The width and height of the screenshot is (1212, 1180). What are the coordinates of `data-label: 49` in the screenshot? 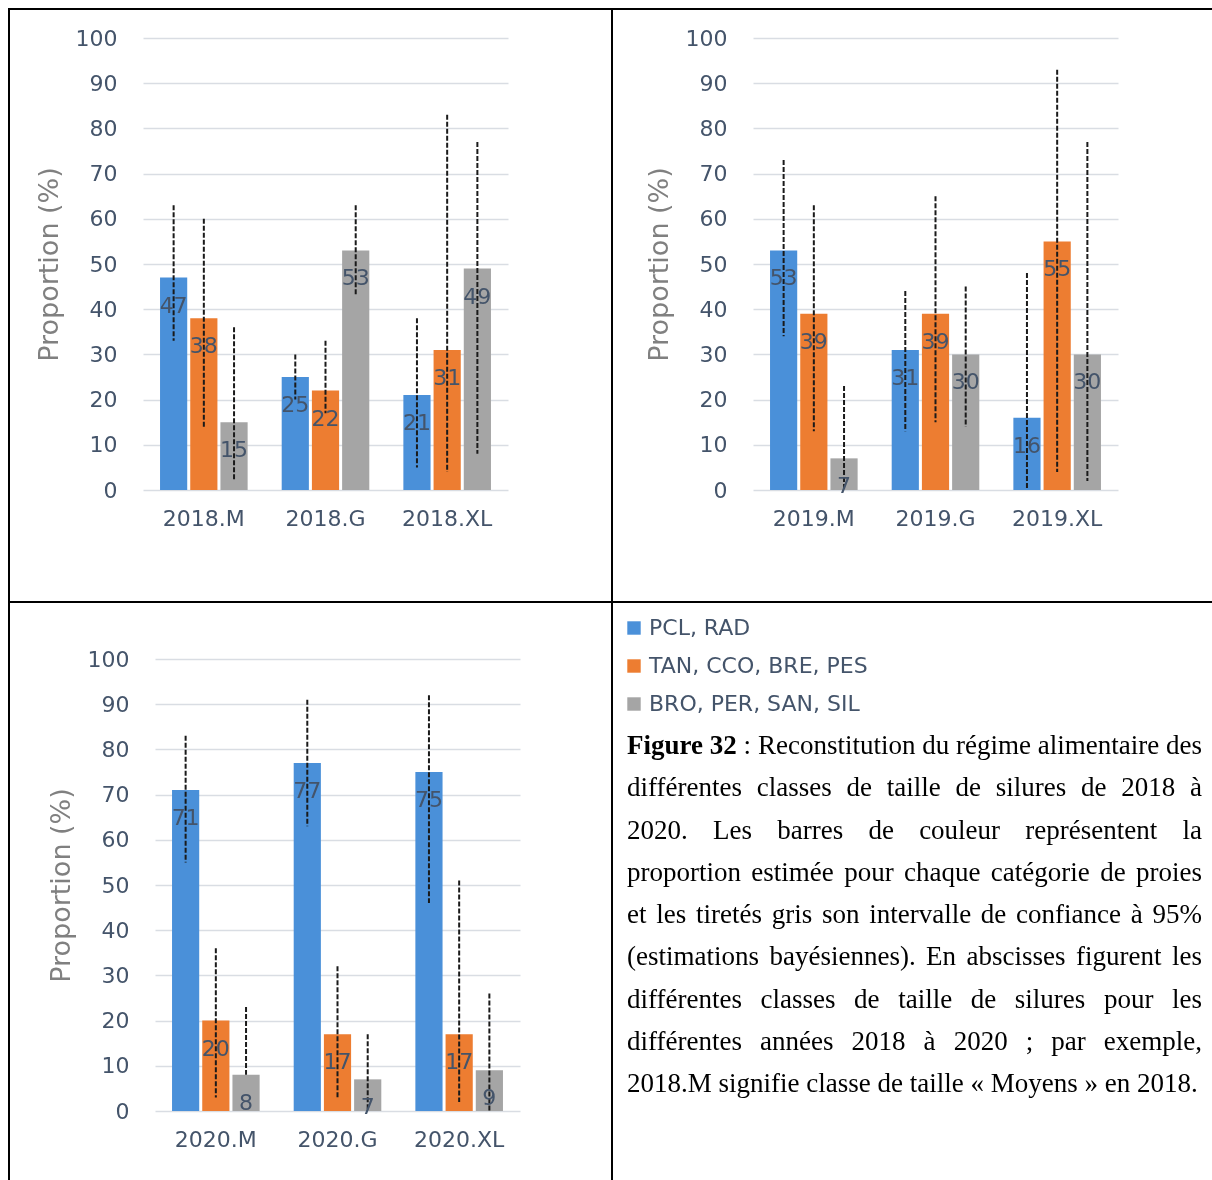 It's located at (477, 296).